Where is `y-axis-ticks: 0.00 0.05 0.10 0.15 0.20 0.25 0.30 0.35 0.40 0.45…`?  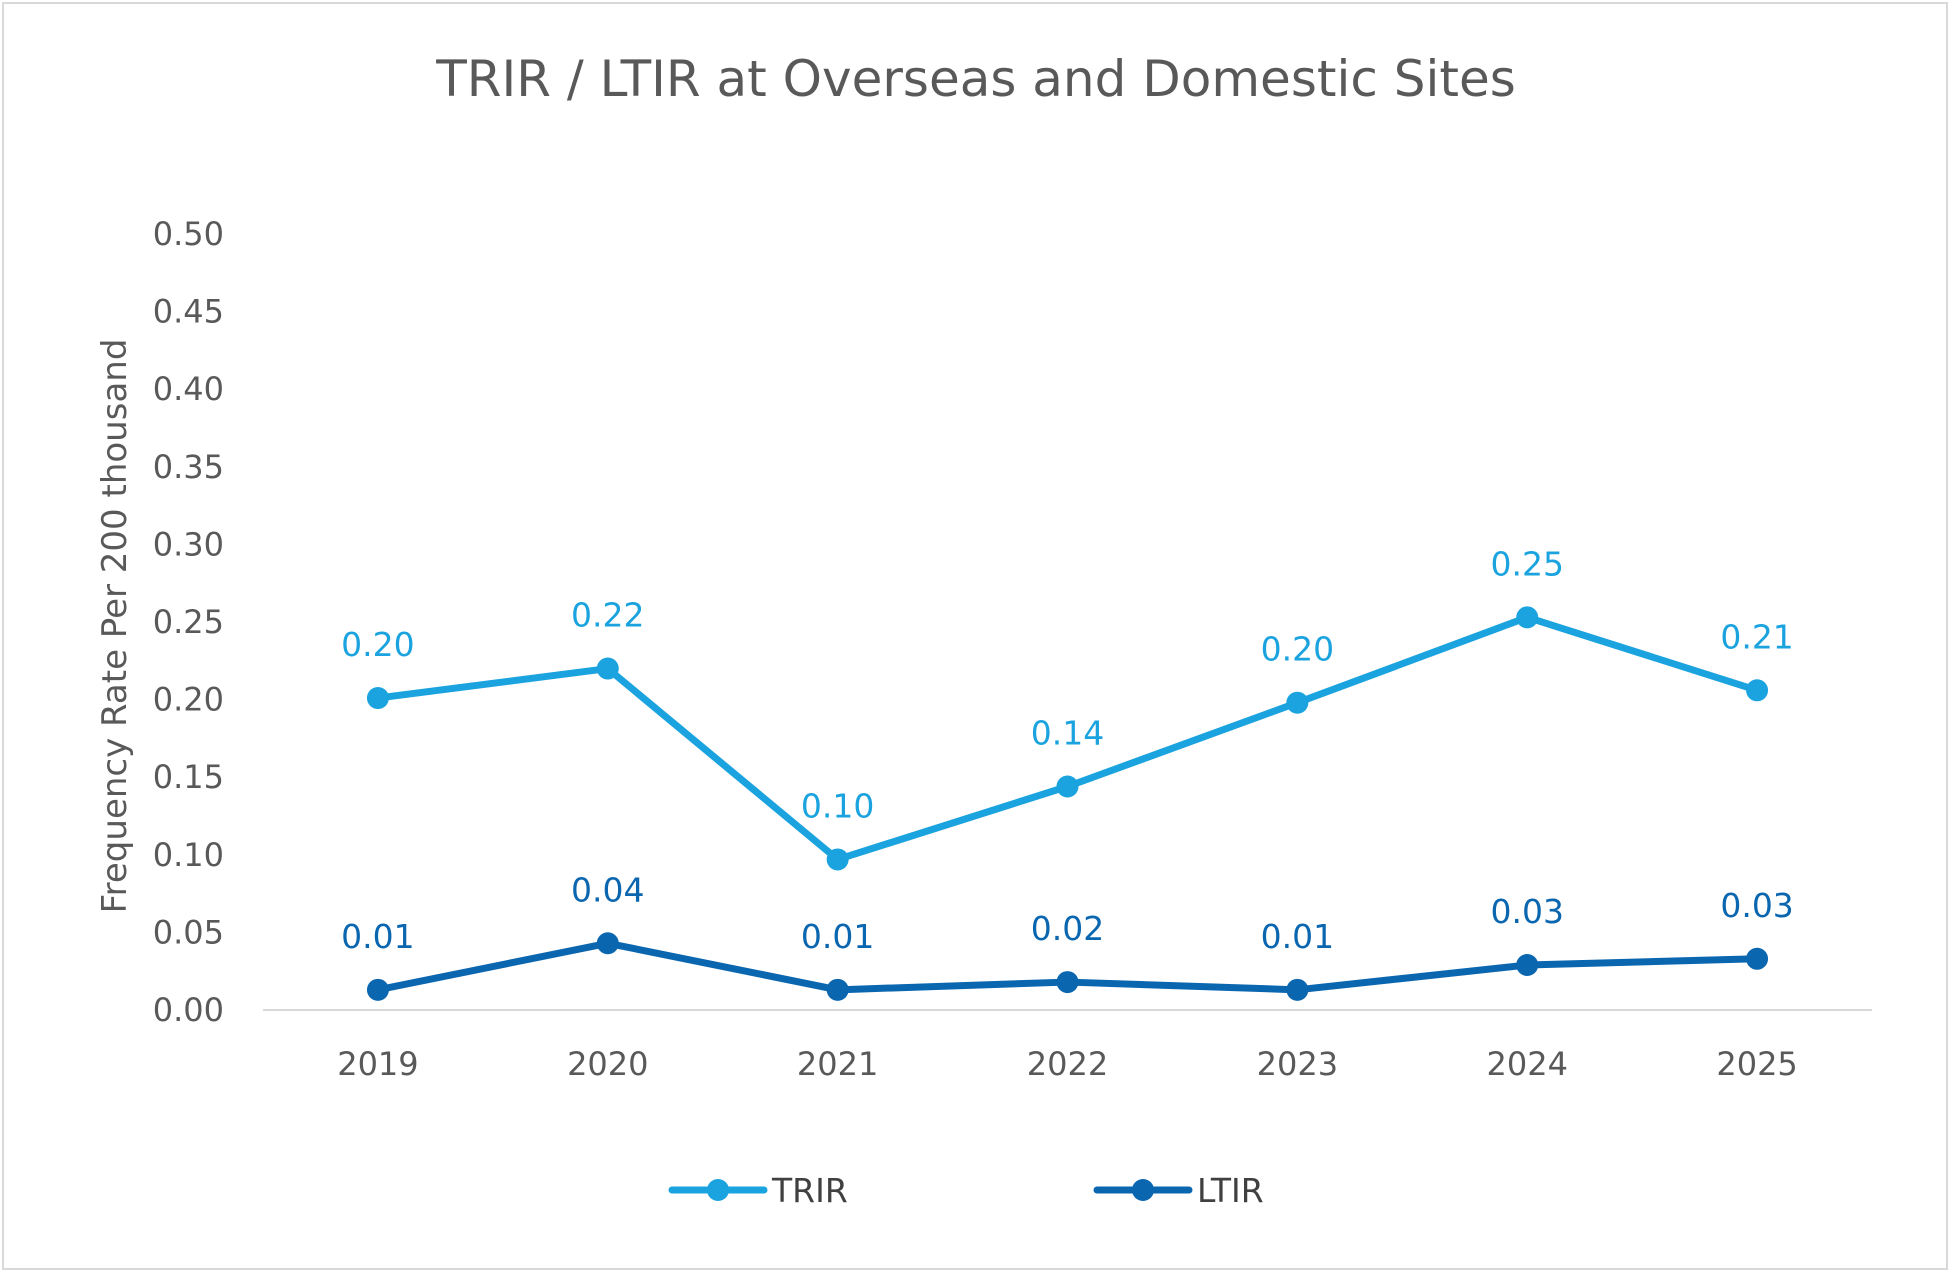 y-axis-ticks: 0.00 0.05 0.10 0.15 0.20 0.25 0.30 0.35 0.40 0.45… is located at coordinates (188, 622).